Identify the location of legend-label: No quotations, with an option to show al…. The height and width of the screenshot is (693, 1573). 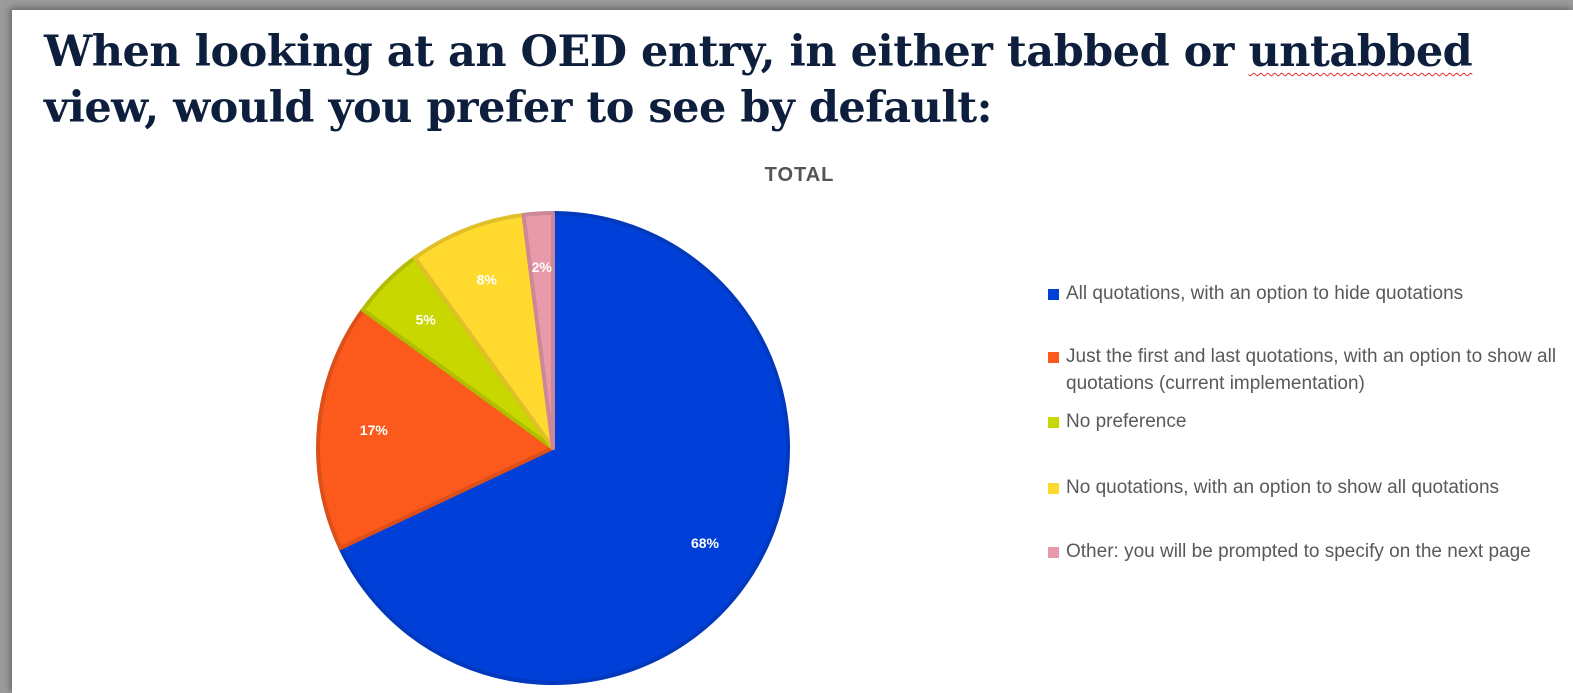
(1283, 487).